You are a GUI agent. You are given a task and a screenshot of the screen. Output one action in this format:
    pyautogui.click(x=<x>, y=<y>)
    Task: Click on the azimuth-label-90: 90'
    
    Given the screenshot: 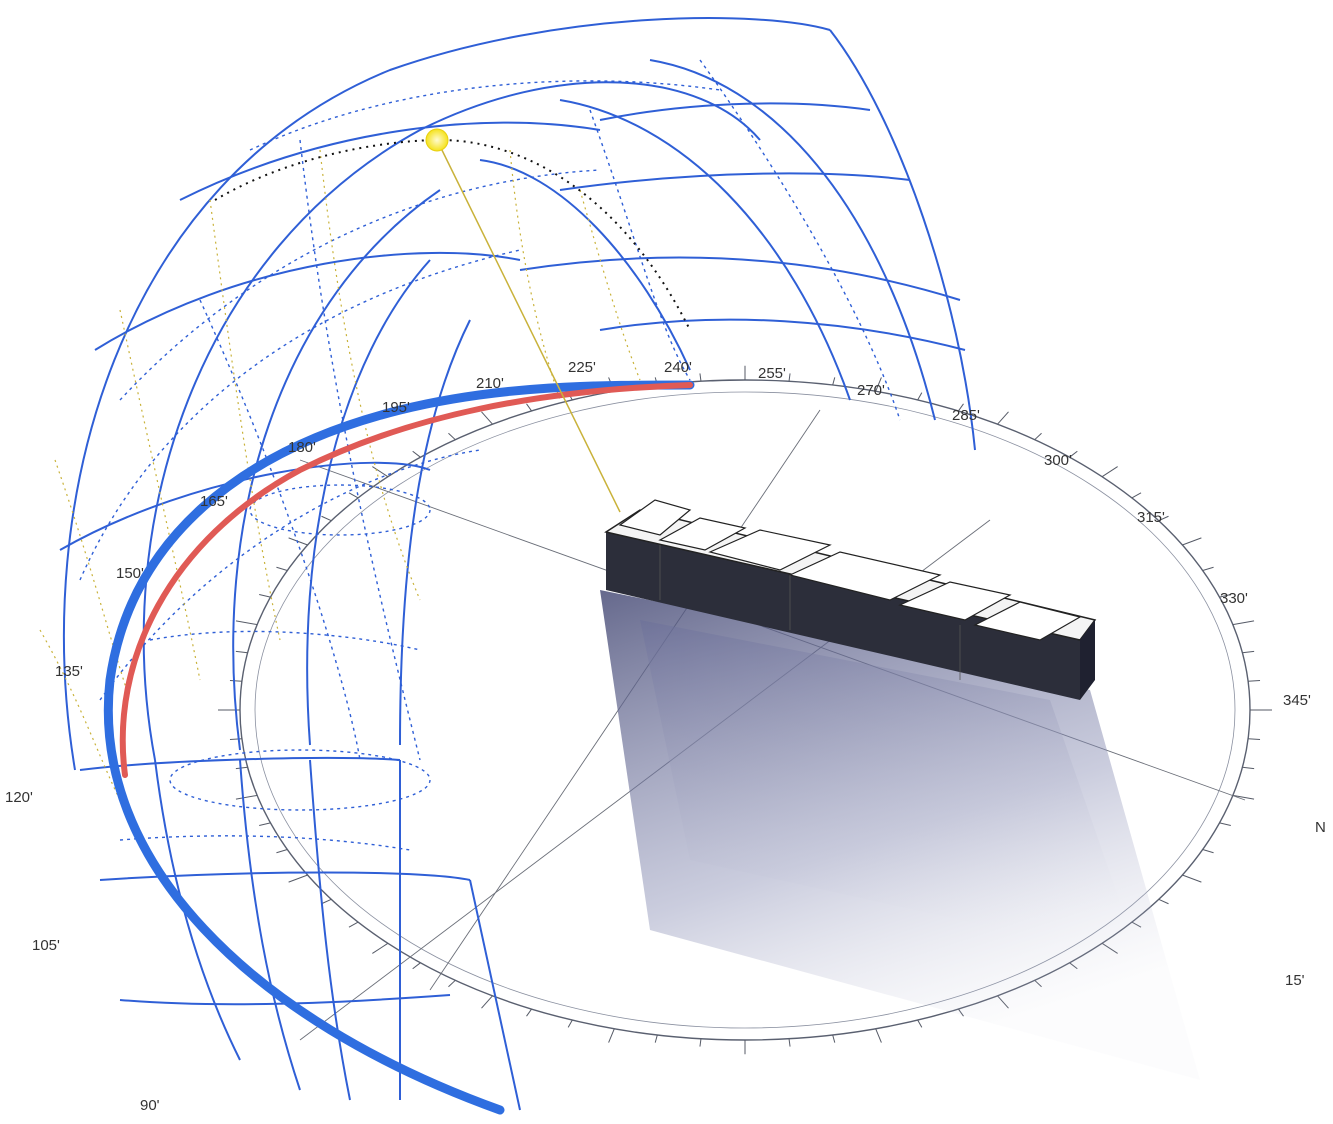 What is the action you would take?
    pyautogui.click(x=150, y=1105)
    